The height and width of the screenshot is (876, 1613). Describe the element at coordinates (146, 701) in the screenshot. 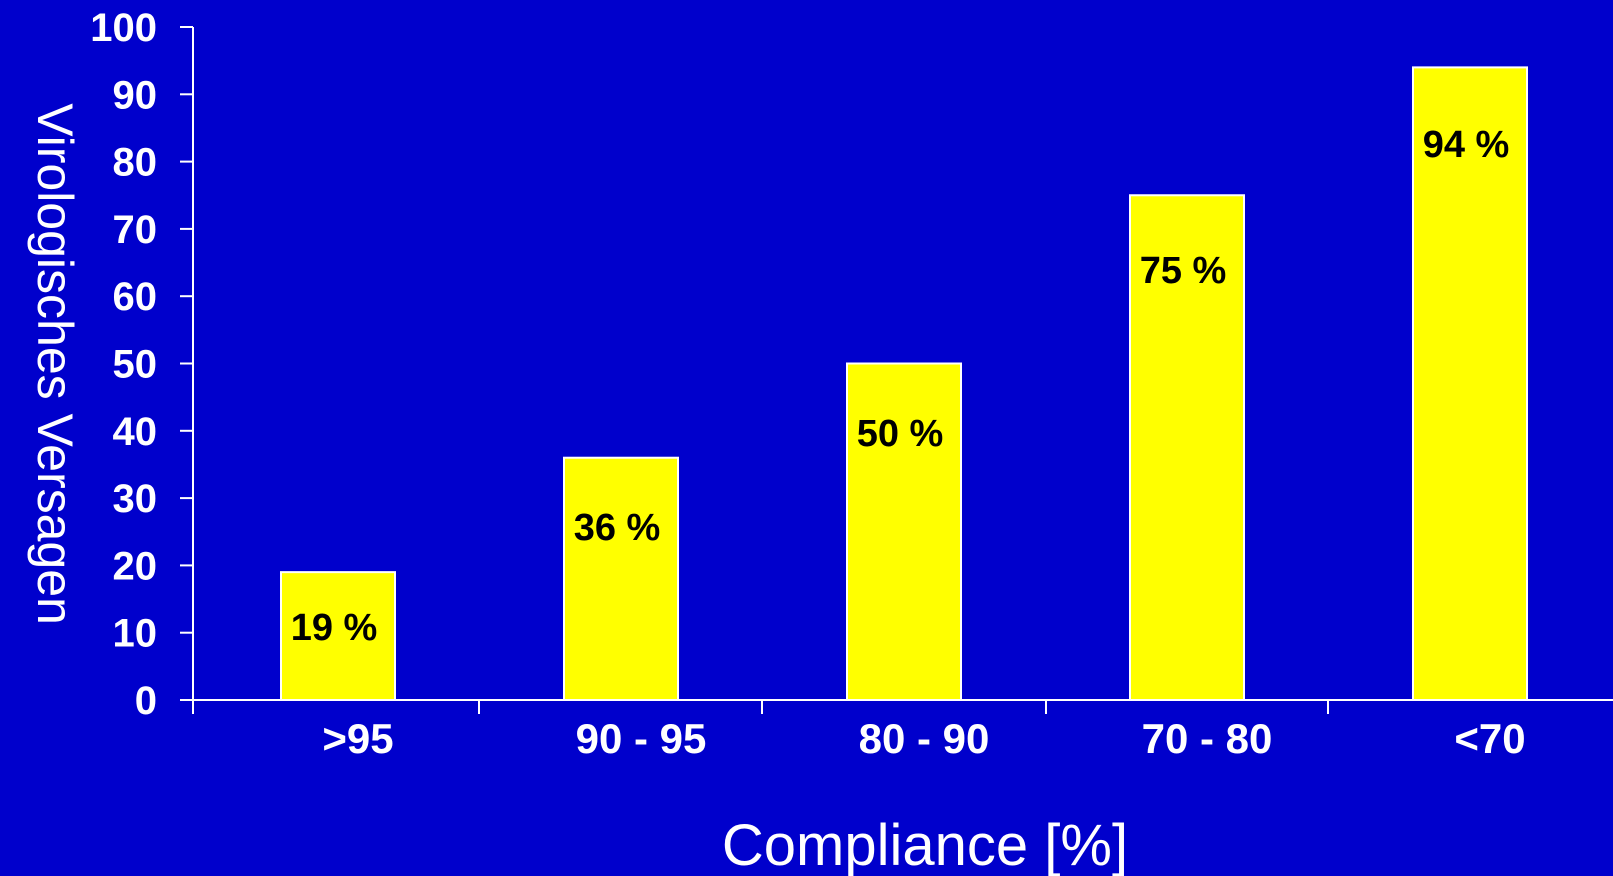

I see `y-tick-label-0: 0` at that location.